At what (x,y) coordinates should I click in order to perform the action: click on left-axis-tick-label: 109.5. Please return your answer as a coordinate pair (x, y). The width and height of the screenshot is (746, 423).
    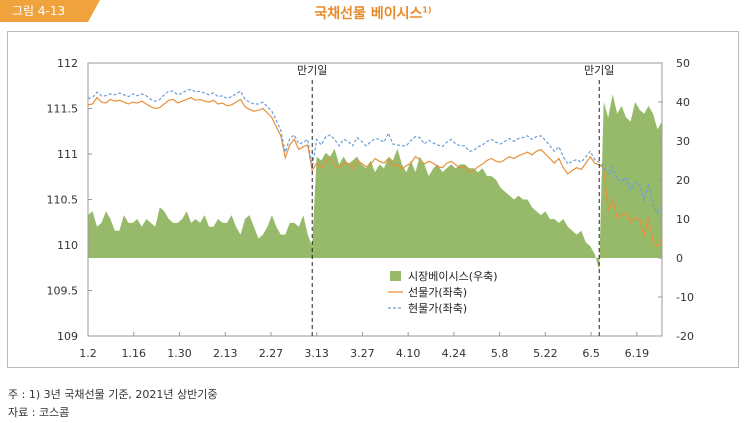
    Looking at the image, I should click on (63, 291).